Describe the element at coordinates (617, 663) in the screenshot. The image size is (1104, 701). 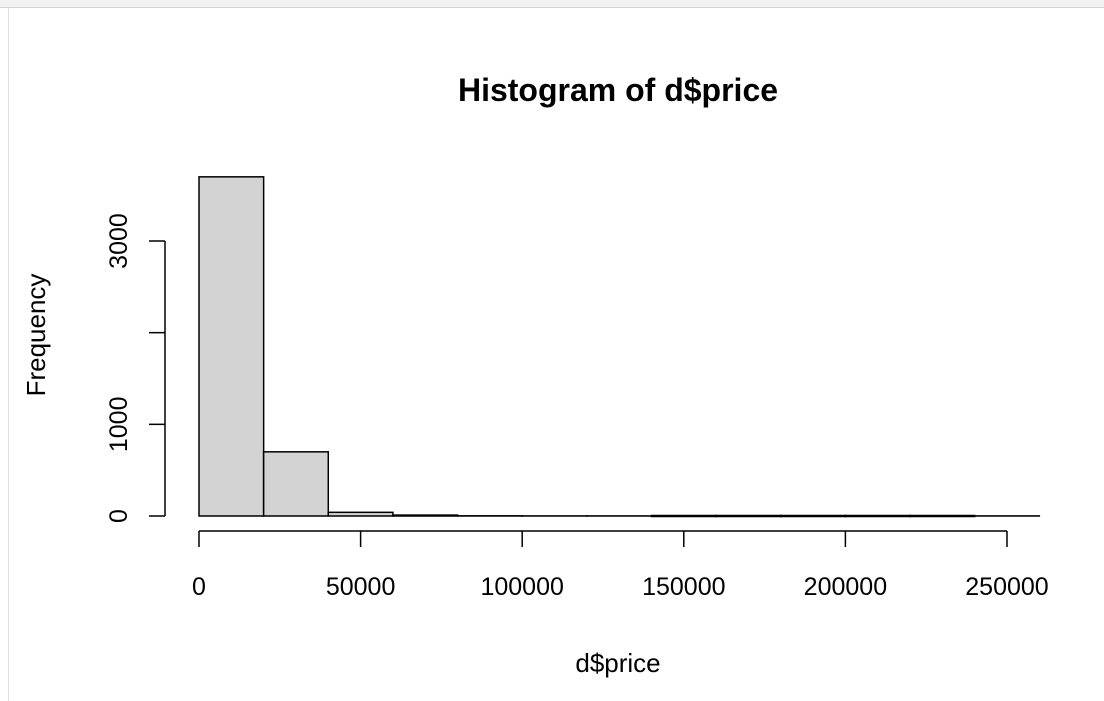
I see `x-axis-title: d$price` at that location.